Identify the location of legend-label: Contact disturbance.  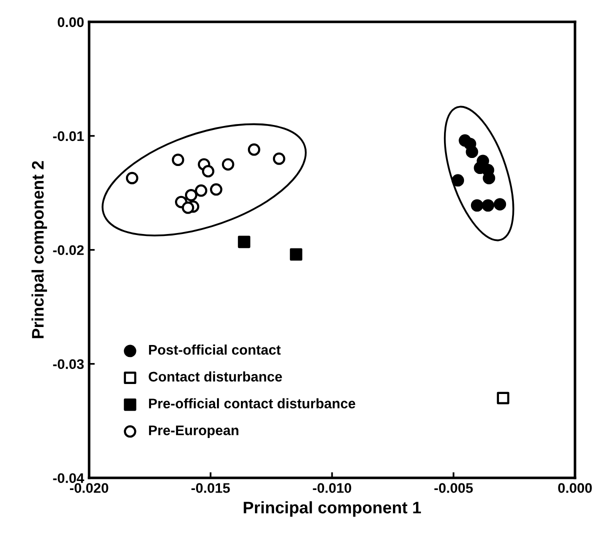
(215, 376).